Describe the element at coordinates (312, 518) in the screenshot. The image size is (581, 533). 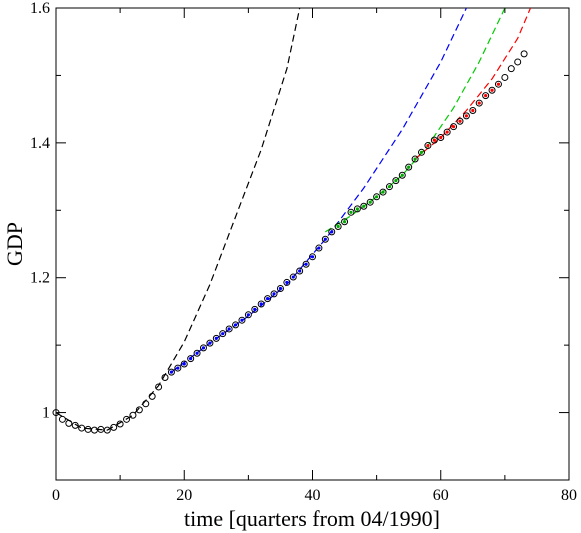
I see `x-axis-title: time [quarters from 04/1990]` at that location.